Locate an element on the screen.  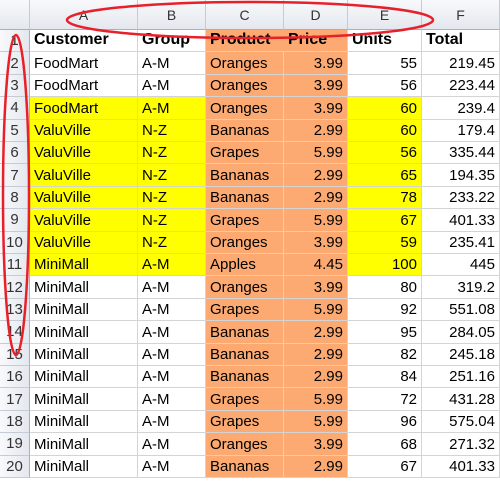
table-cell: 55 is located at coordinates (385, 63).